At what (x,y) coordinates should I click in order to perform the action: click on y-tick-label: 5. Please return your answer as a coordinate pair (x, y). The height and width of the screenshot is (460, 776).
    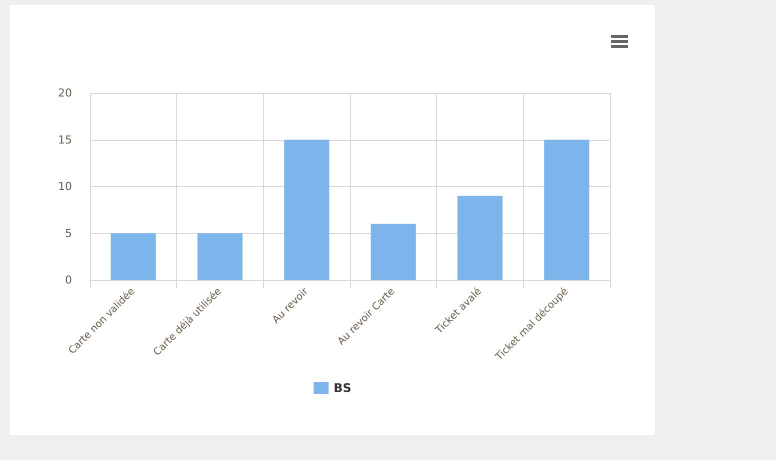
    Looking at the image, I should click on (68, 233).